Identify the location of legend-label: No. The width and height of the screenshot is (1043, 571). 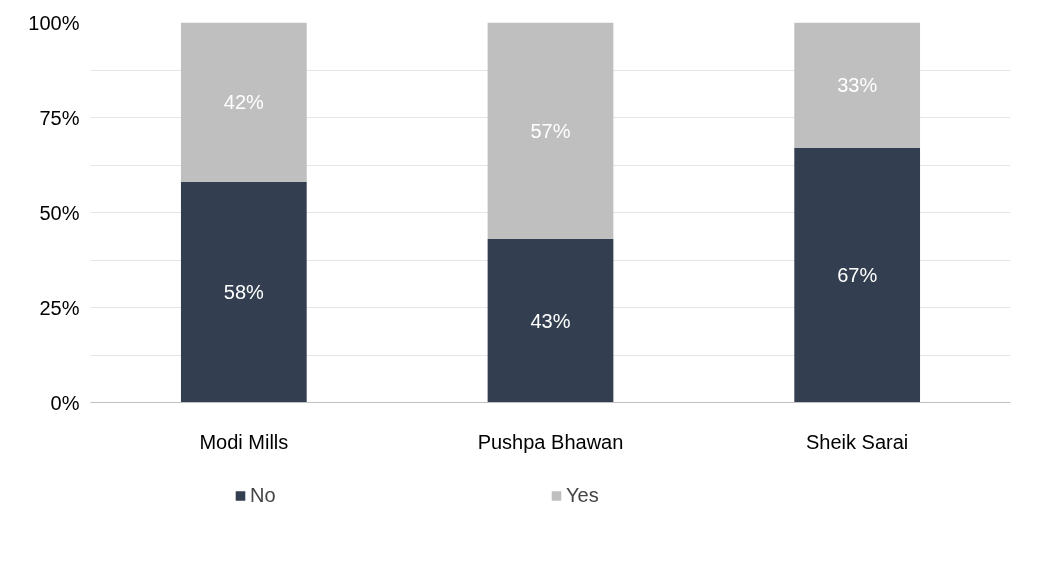
(263, 495).